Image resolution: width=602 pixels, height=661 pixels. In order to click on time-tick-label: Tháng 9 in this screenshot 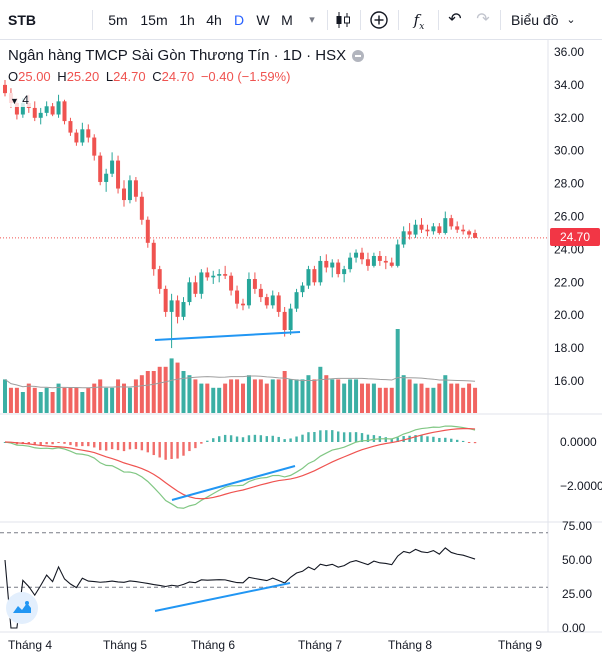, I will do `click(520, 645)`.